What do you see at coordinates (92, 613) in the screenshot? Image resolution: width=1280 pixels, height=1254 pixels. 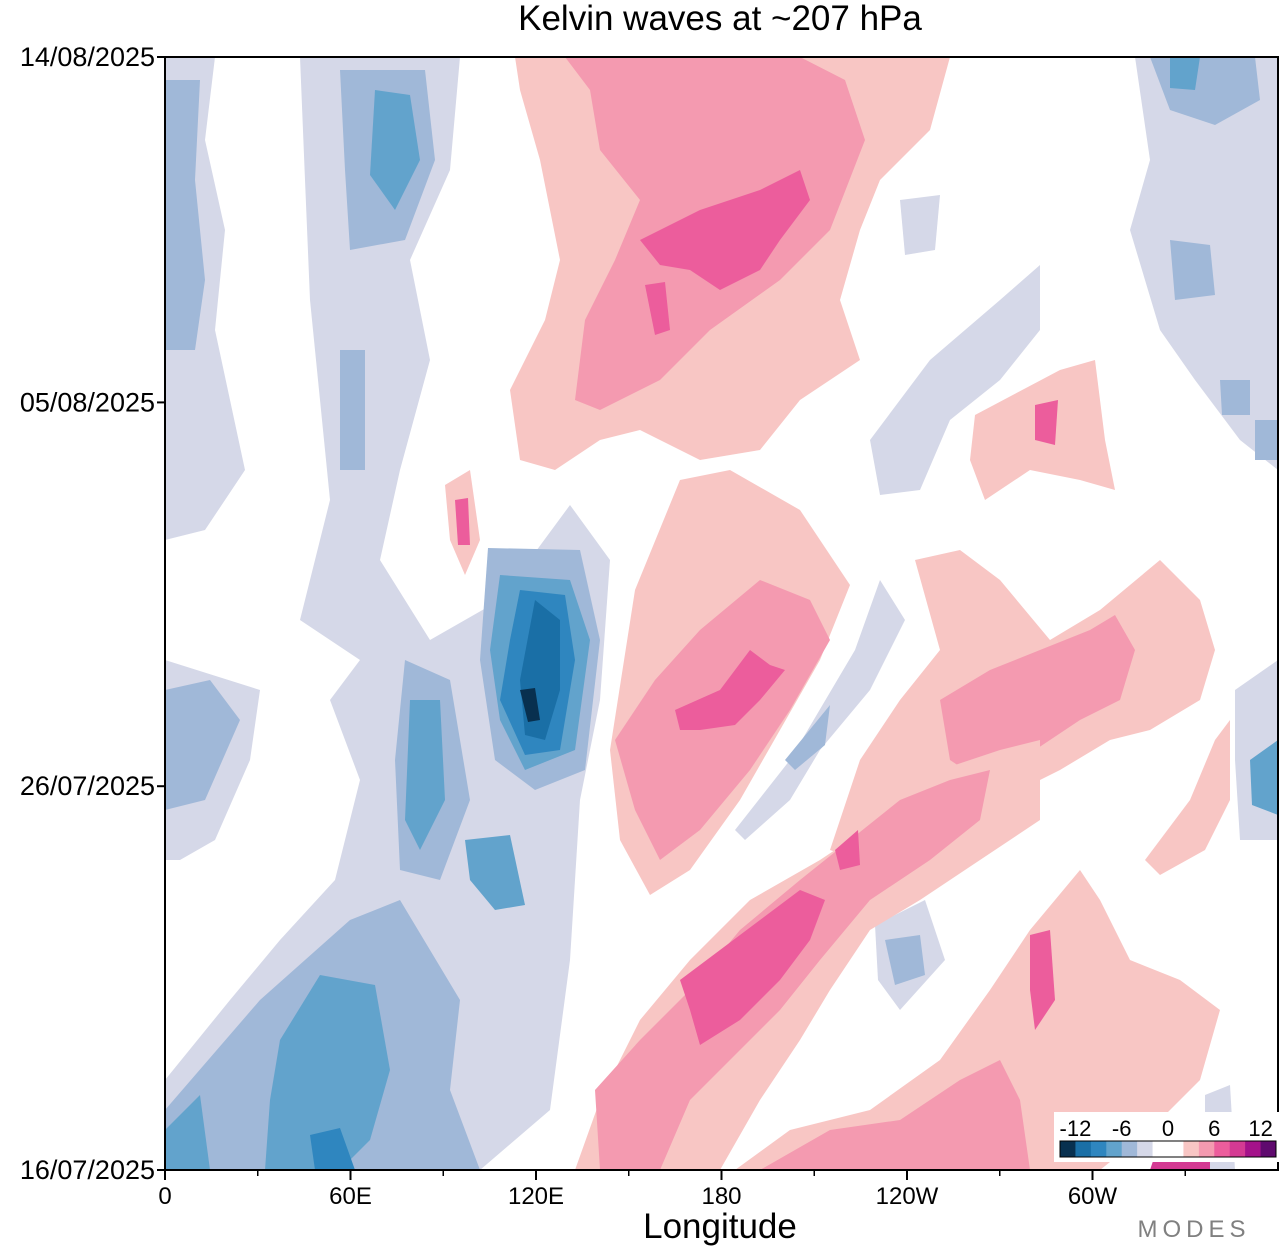 I see `y-axis: 16/07/2025 26/07/2025 05/08/2025 14/08/2025` at bounding box center [92, 613].